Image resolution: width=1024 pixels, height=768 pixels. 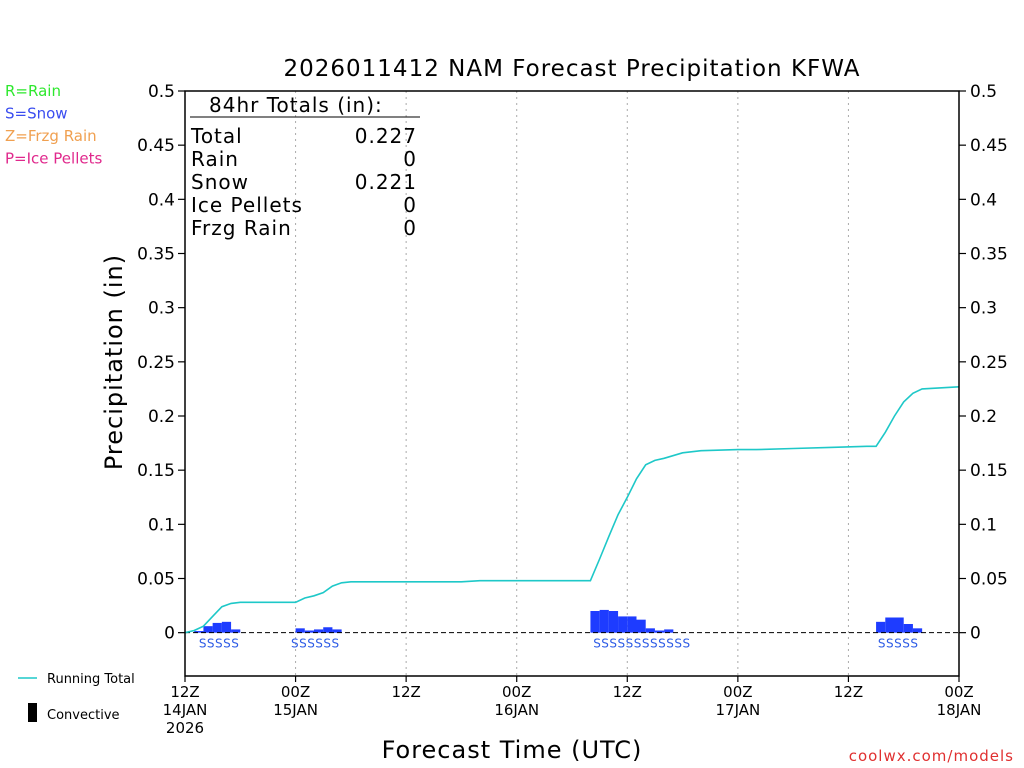 I want to click on totals-heading: 84hr Totals (in):, so click(x=296, y=105).